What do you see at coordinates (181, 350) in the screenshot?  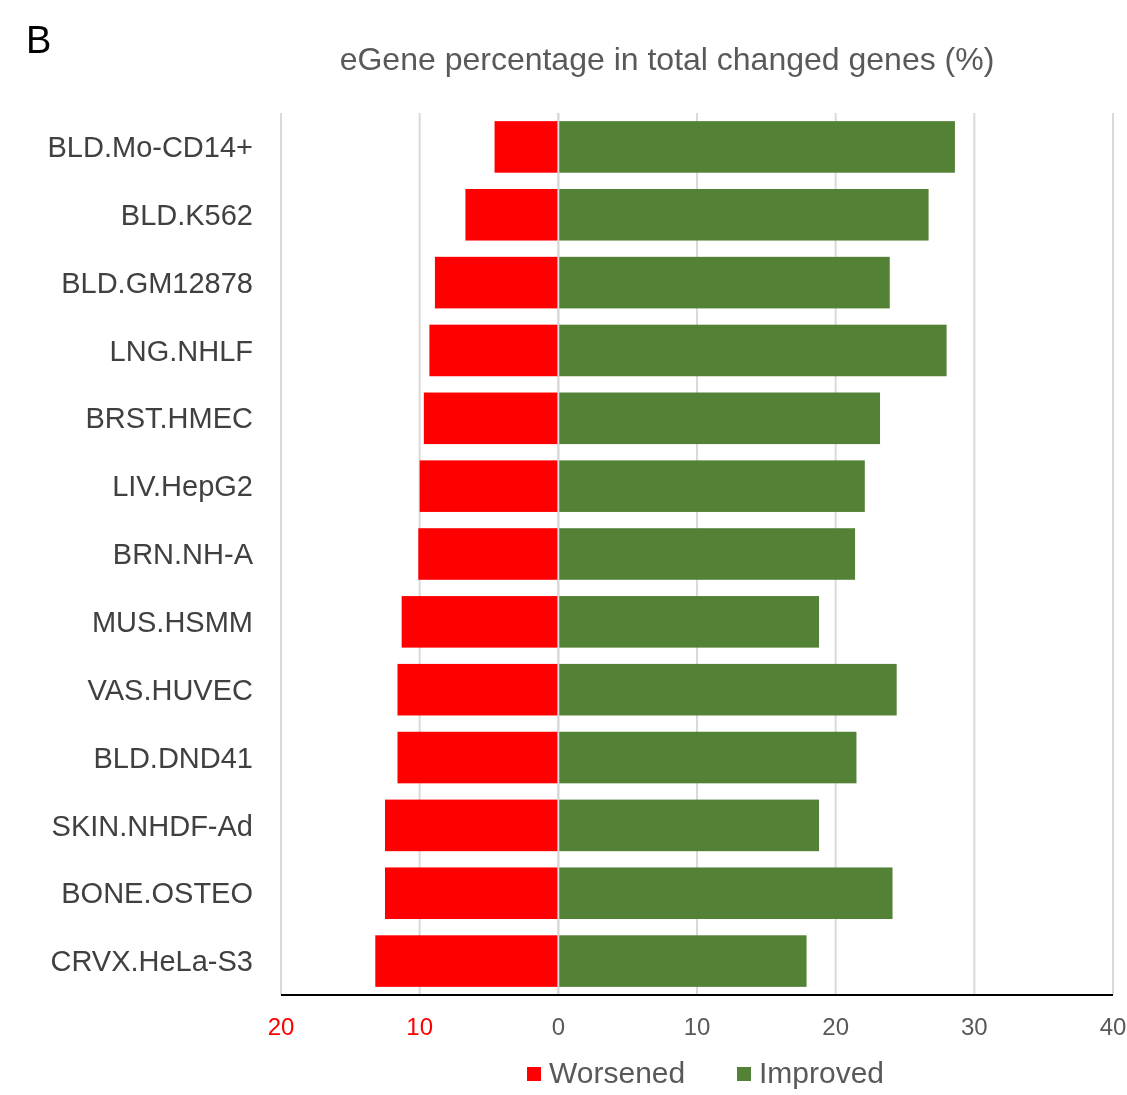 I see `y-tick-label: LNG.NHLF` at bounding box center [181, 350].